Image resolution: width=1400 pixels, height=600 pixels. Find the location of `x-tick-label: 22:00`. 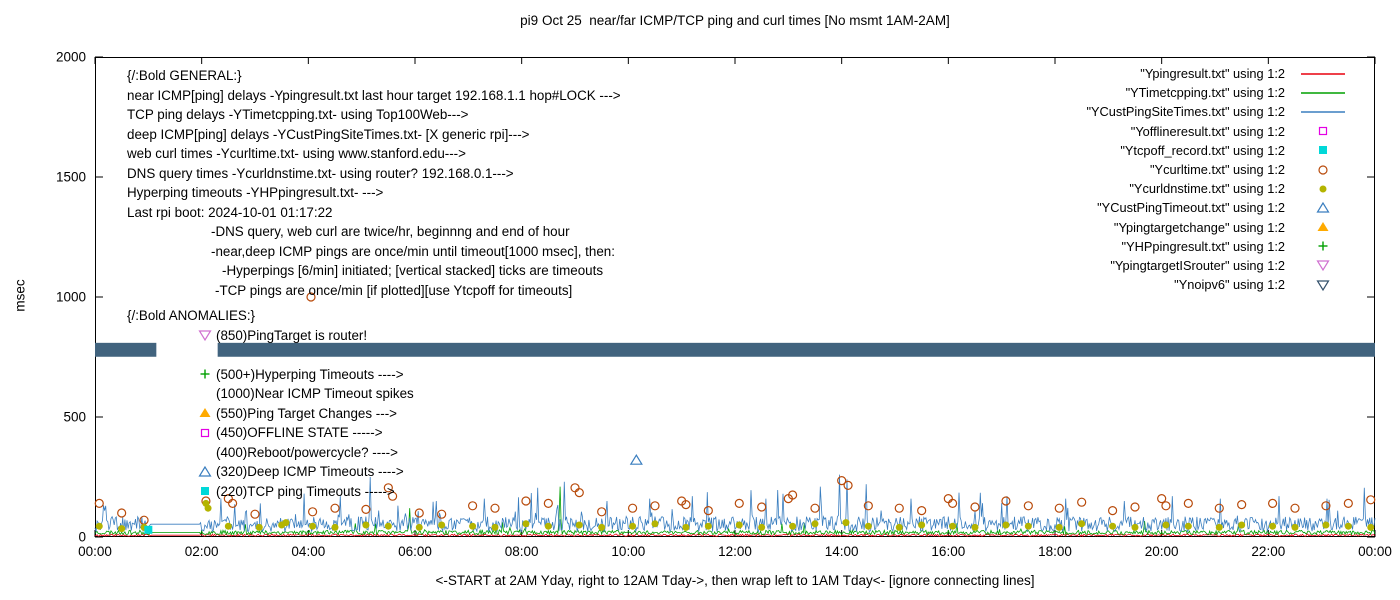

x-tick-label: 22:00 is located at coordinates (1268, 551).